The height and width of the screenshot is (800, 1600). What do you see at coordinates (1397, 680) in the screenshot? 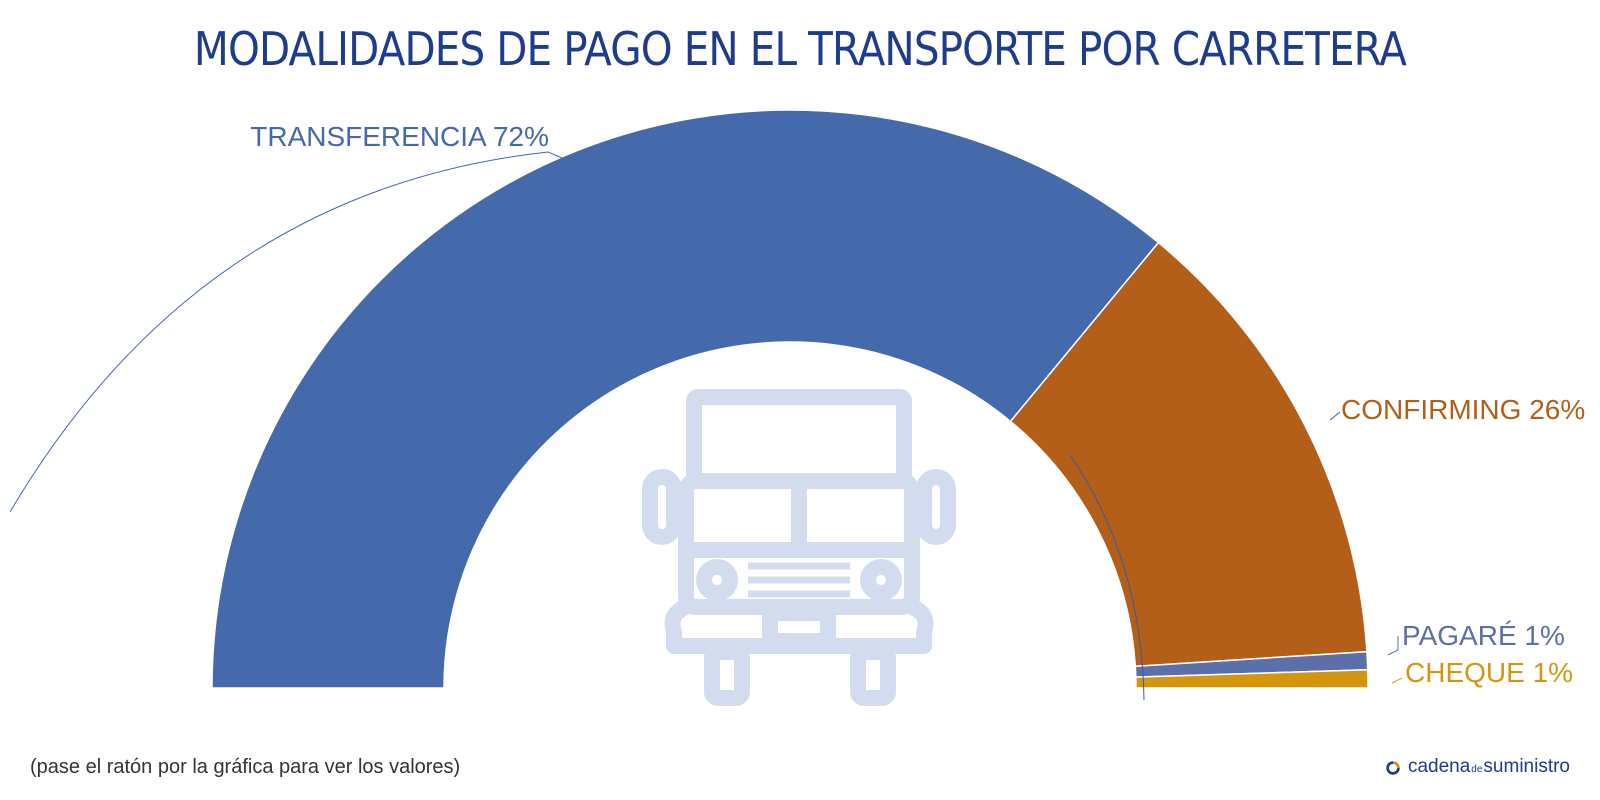
I see `leader-line-cheque` at bounding box center [1397, 680].